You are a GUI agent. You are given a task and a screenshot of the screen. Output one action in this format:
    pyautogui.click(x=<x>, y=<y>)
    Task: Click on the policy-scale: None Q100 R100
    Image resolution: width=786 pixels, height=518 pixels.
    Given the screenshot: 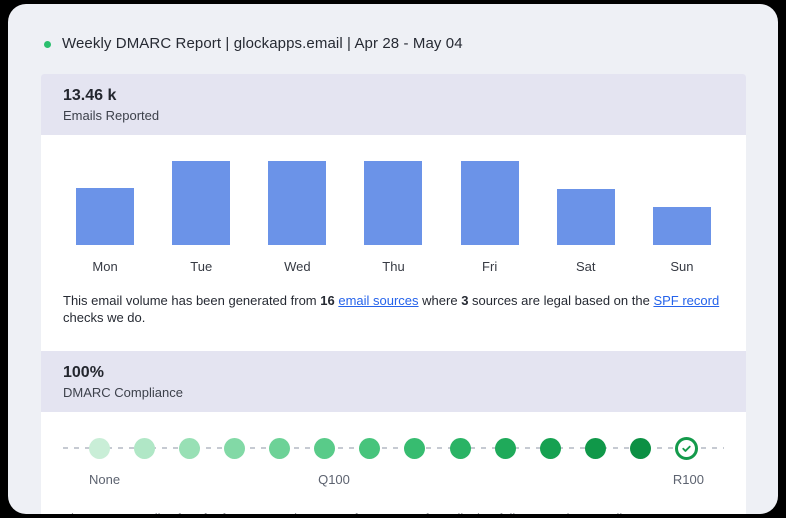 What is the action you would take?
    pyautogui.click(x=393, y=450)
    